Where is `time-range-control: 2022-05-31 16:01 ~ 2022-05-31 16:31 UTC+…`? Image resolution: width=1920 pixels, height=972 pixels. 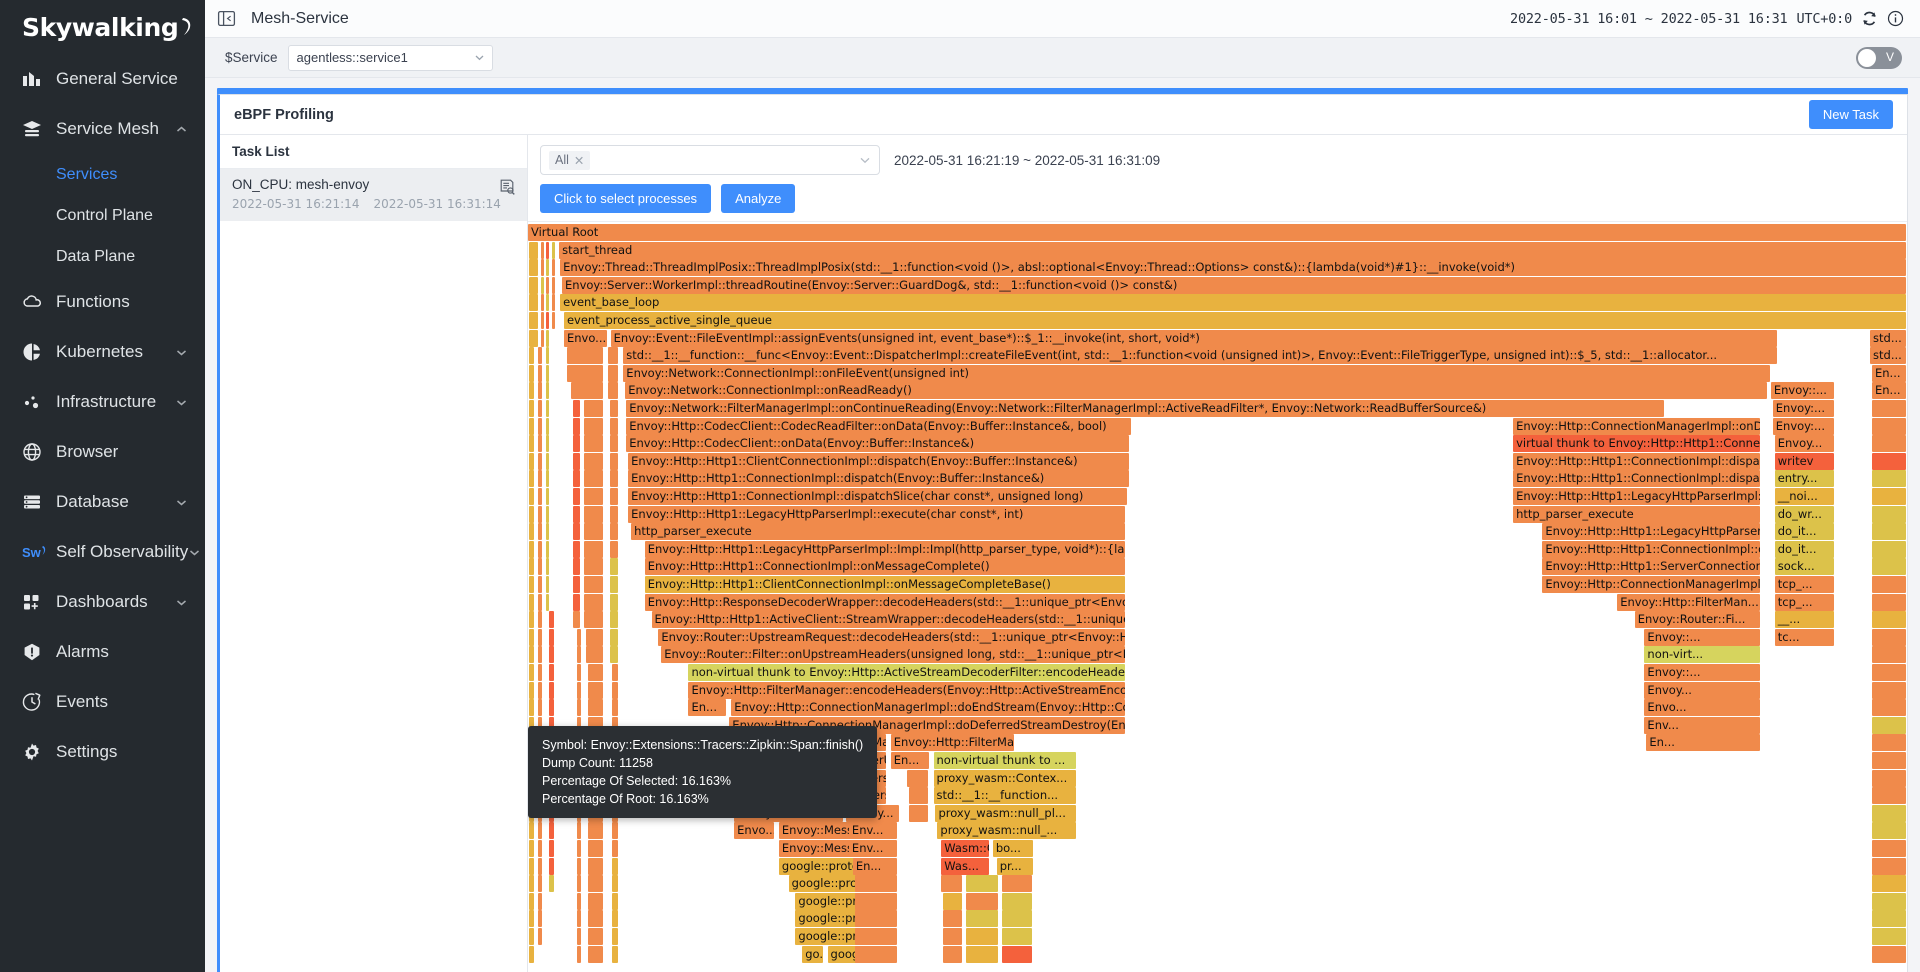
time-range-control: 2022-05-31 16:01 ~ 2022-05-31 16:31 UTC+… is located at coordinates (1707, 18).